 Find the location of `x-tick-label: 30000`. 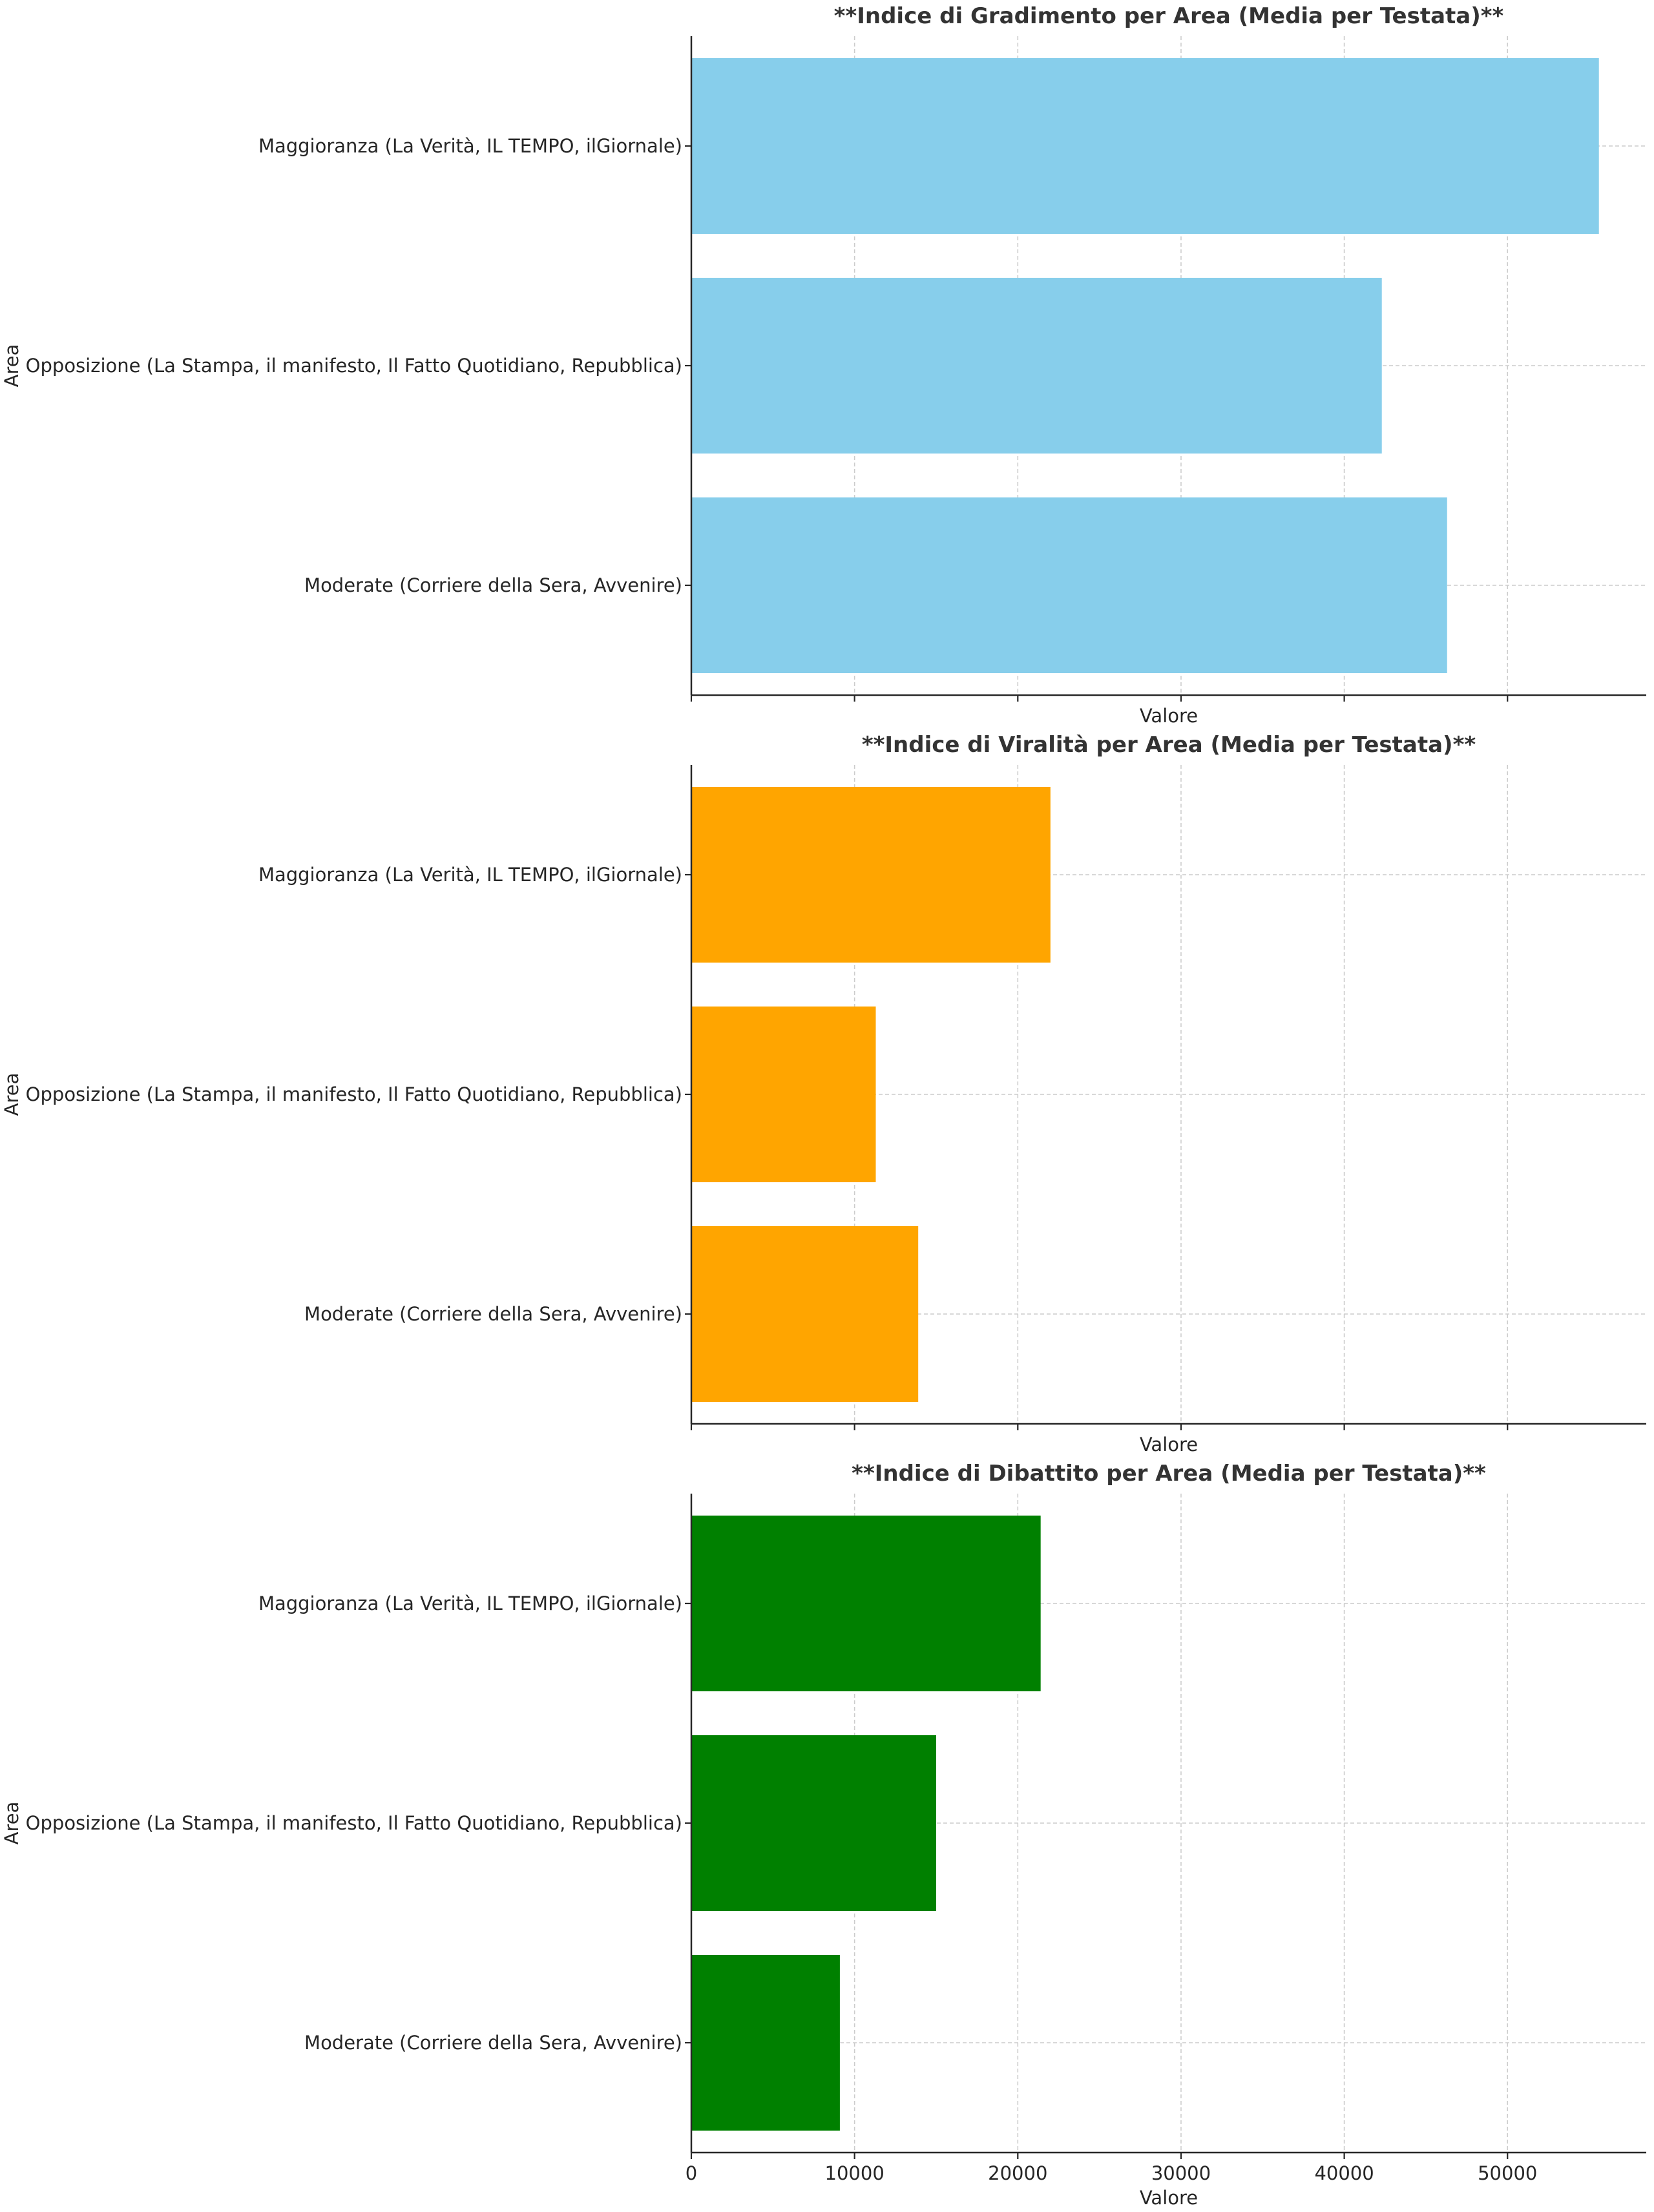

x-tick-label: 30000 is located at coordinates (1181, 2173).